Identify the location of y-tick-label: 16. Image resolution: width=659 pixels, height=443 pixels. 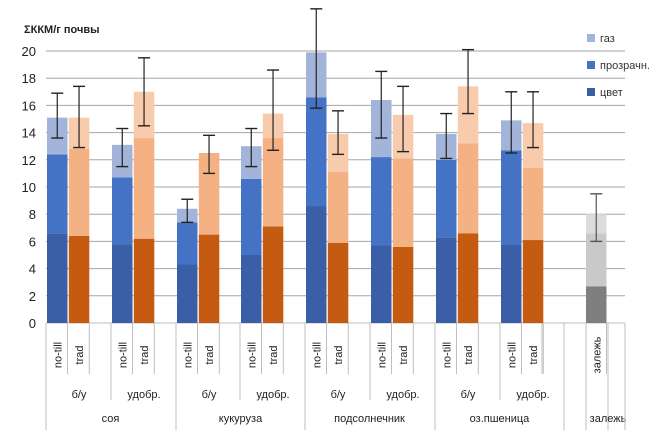
(29, 105).